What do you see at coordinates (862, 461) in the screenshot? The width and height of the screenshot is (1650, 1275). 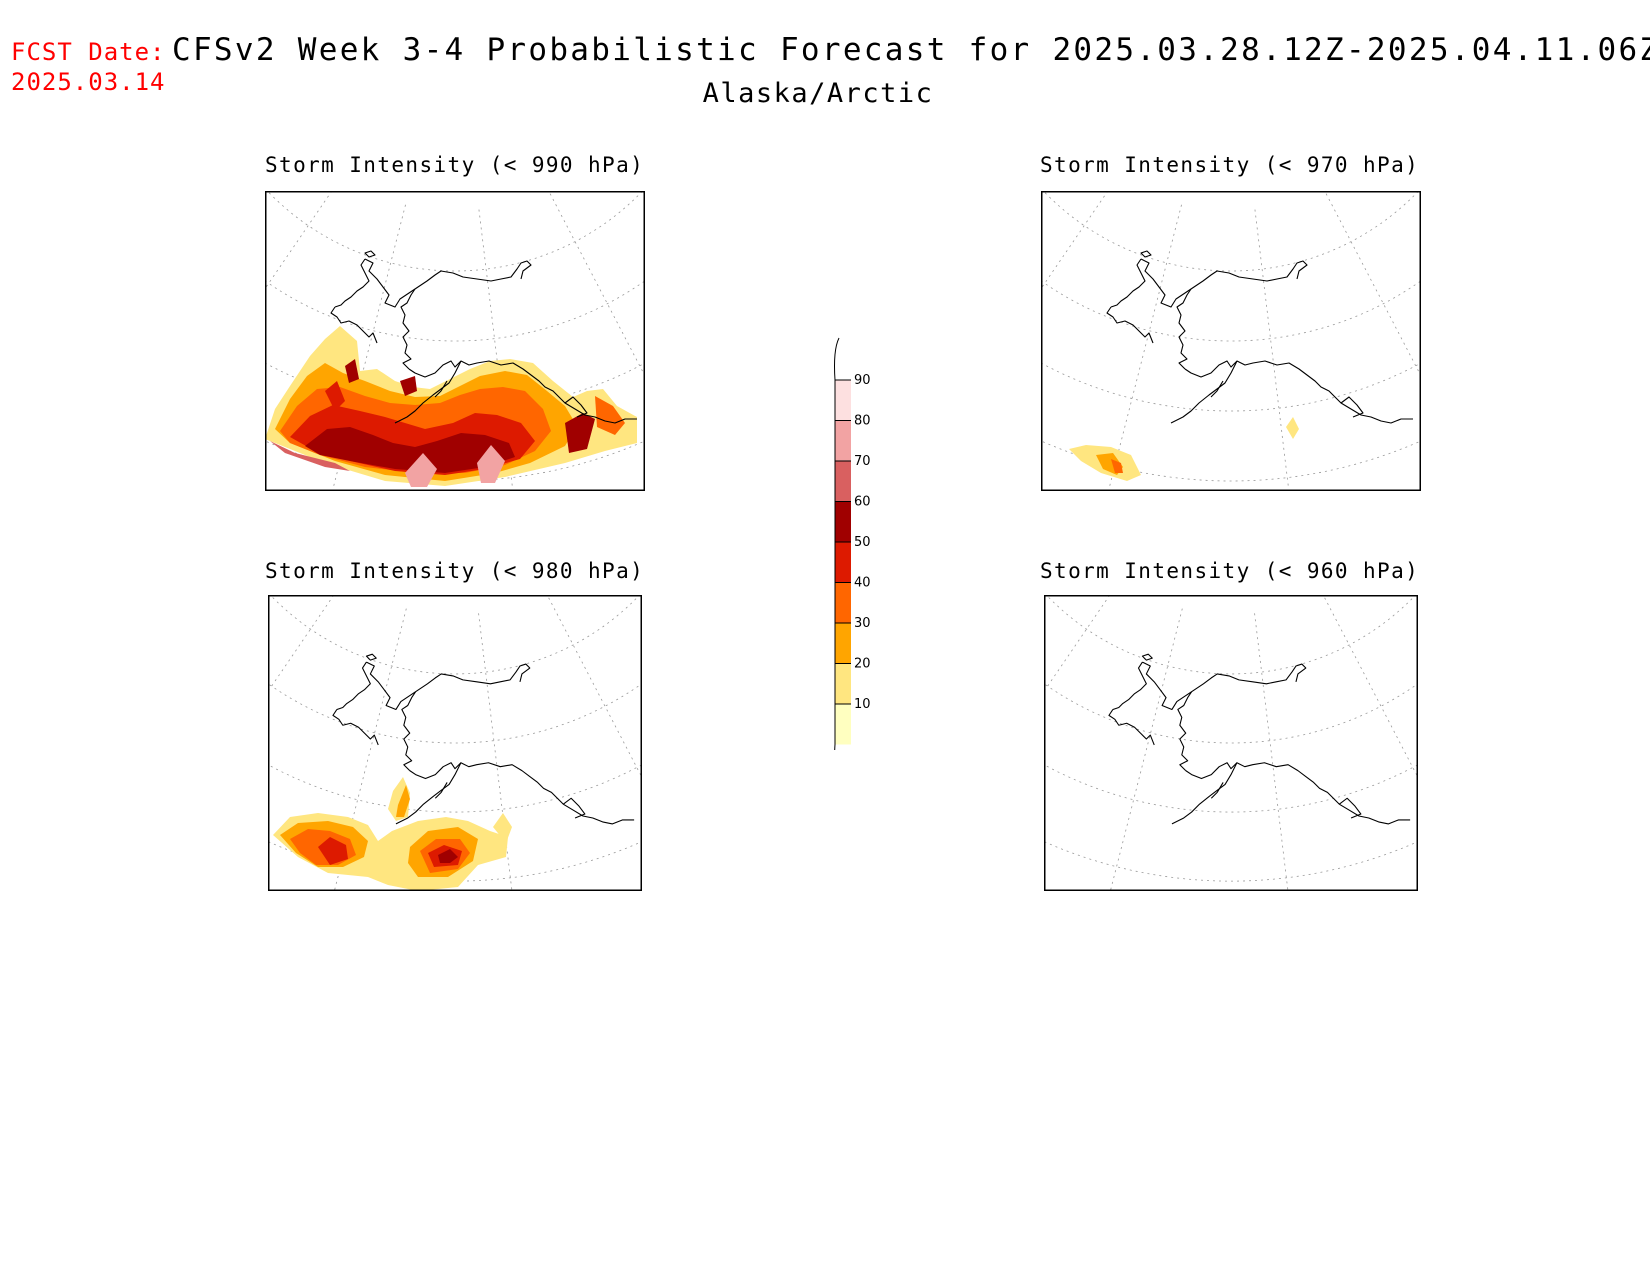 I see `colorbar-tick-label: 70` at bounding box center [862, 461].